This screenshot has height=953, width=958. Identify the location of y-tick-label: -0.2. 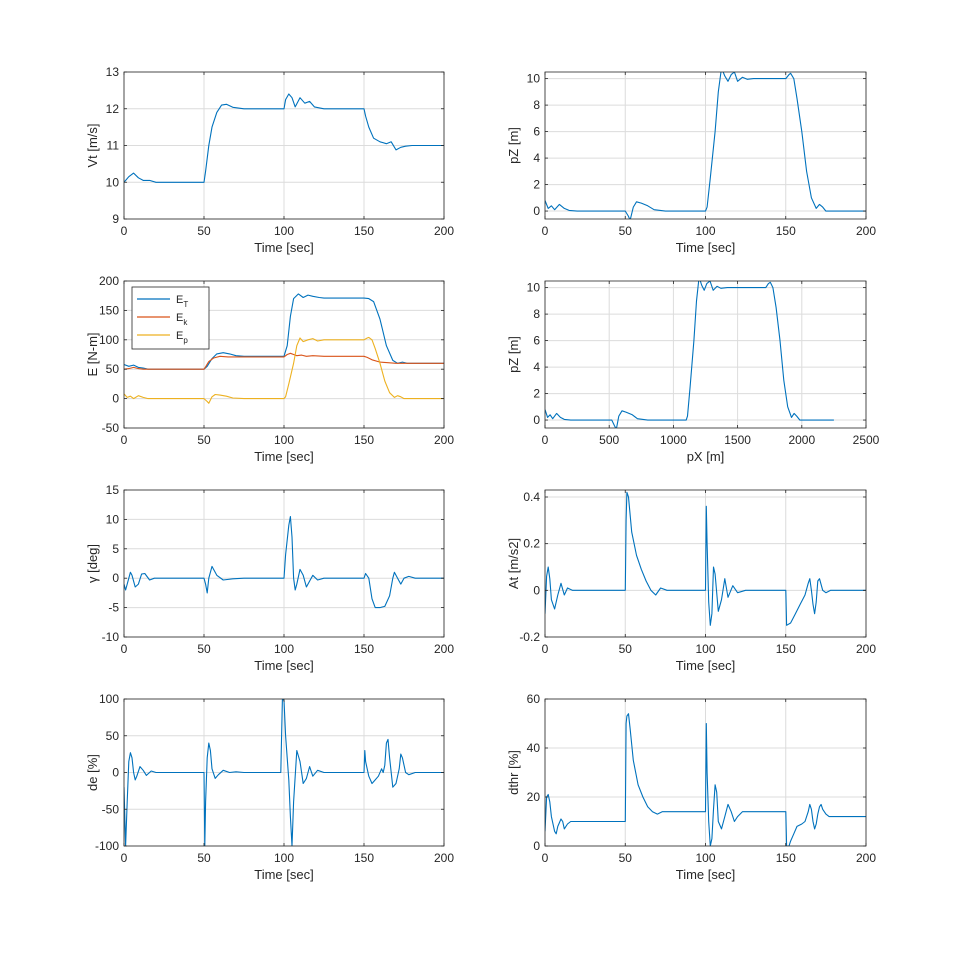
(529, 637).